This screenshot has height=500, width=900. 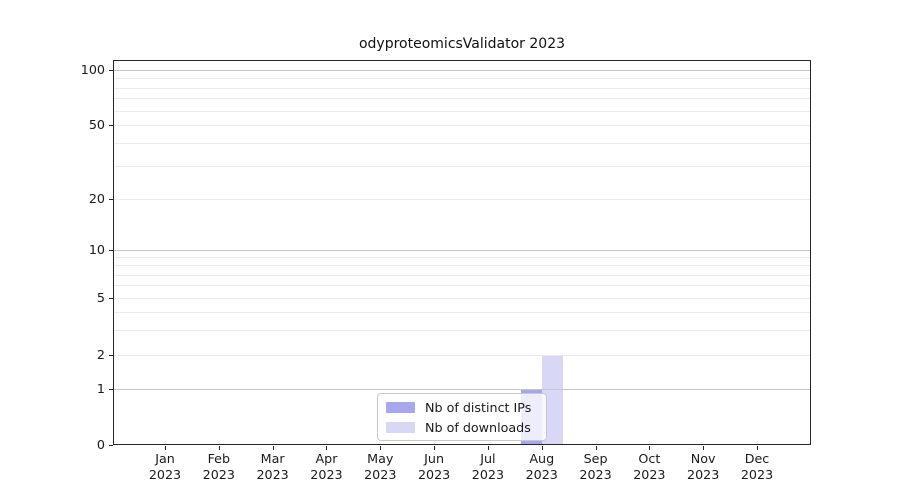 What do you see at coordinates (100, 444) in the screenshot?
I see `y-tick-label: 0` at bounding box center [100, 444].